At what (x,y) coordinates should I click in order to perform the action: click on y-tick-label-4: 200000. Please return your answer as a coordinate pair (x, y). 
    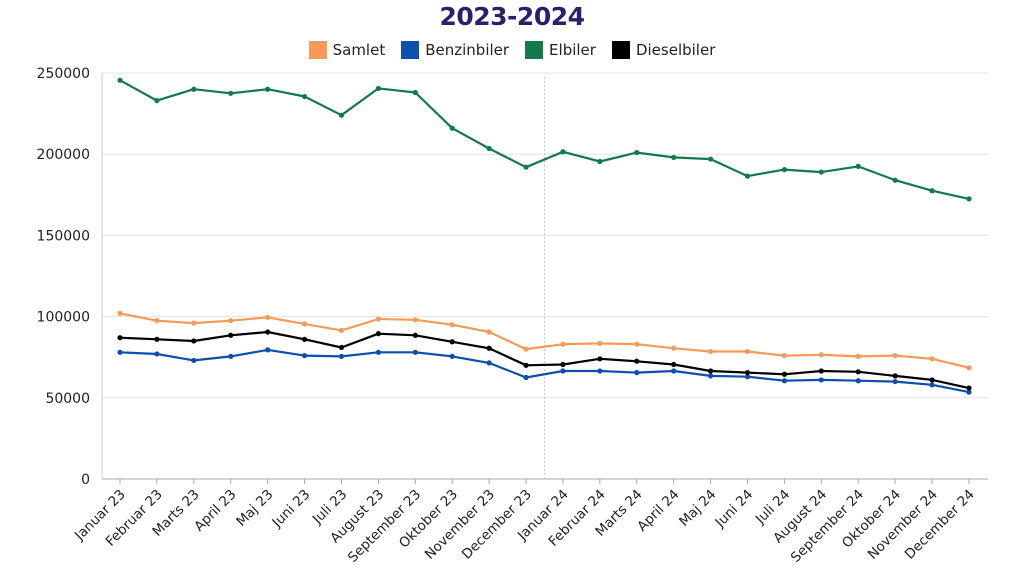
    Looking at the image, I should click on (63, 155).